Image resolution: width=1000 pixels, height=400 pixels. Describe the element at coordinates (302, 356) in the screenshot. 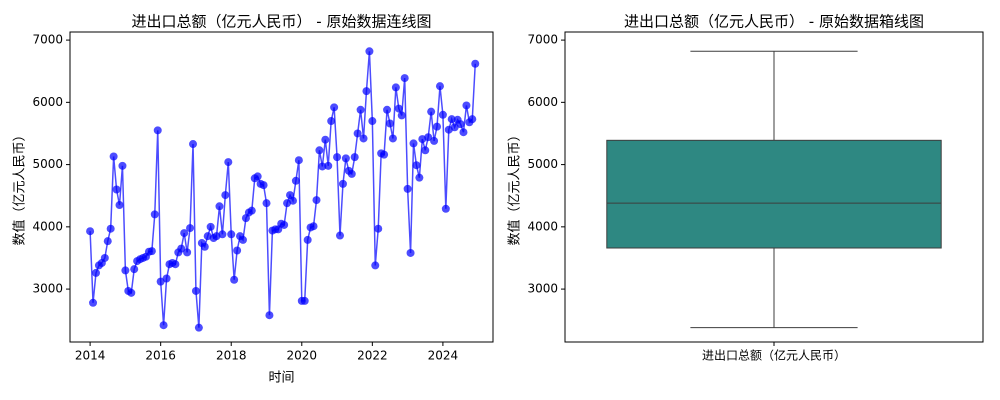

I see `x-tick-label: 2020` at that location.